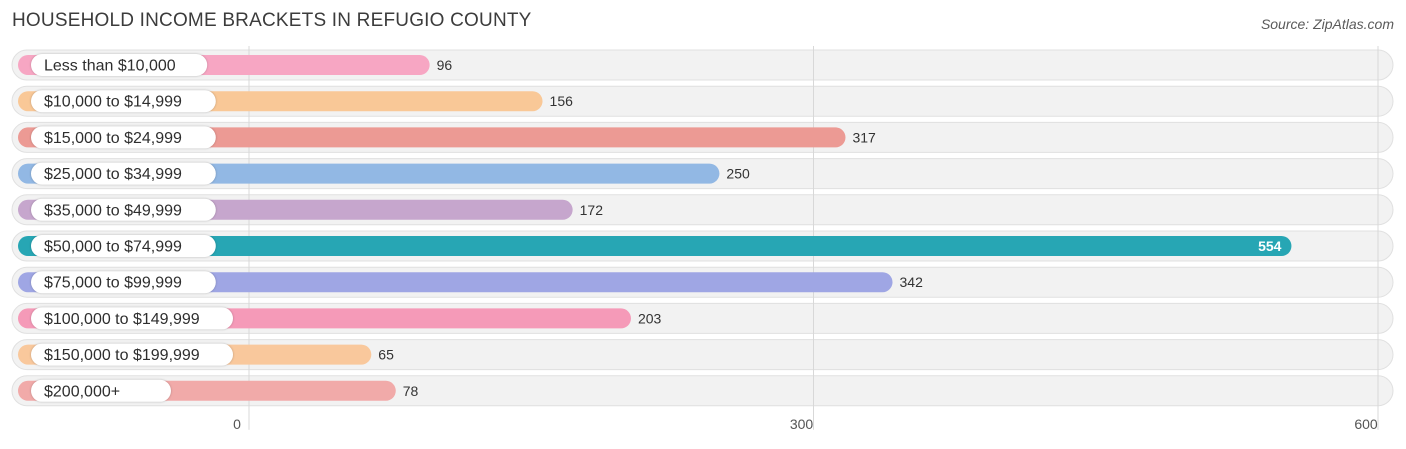  What do you see at coordinates (411, 391) in the screenshot?
I see `value-label: 78` at bounding box center [411, 391].